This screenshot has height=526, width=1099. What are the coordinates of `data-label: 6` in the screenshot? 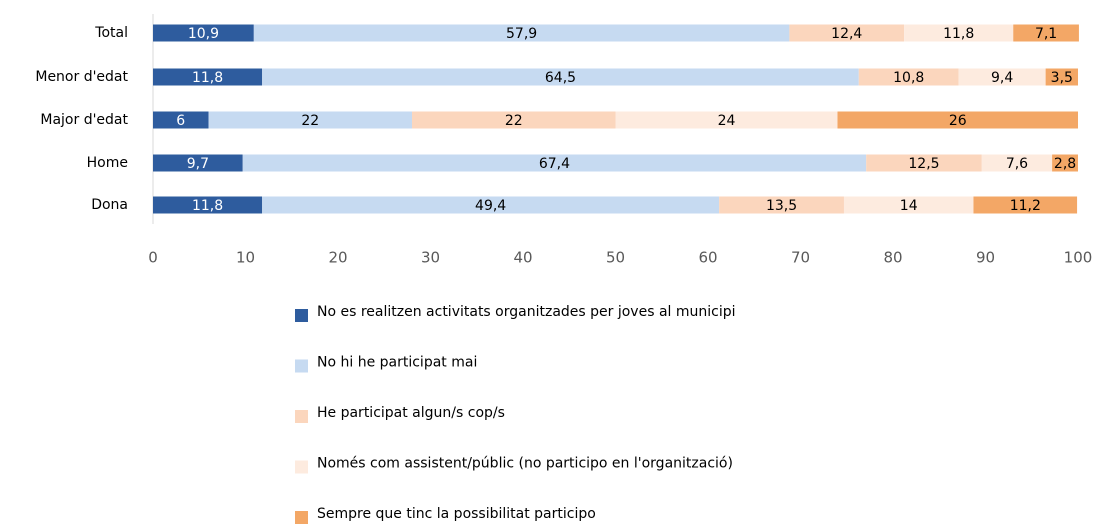 It's located at (180, 121).